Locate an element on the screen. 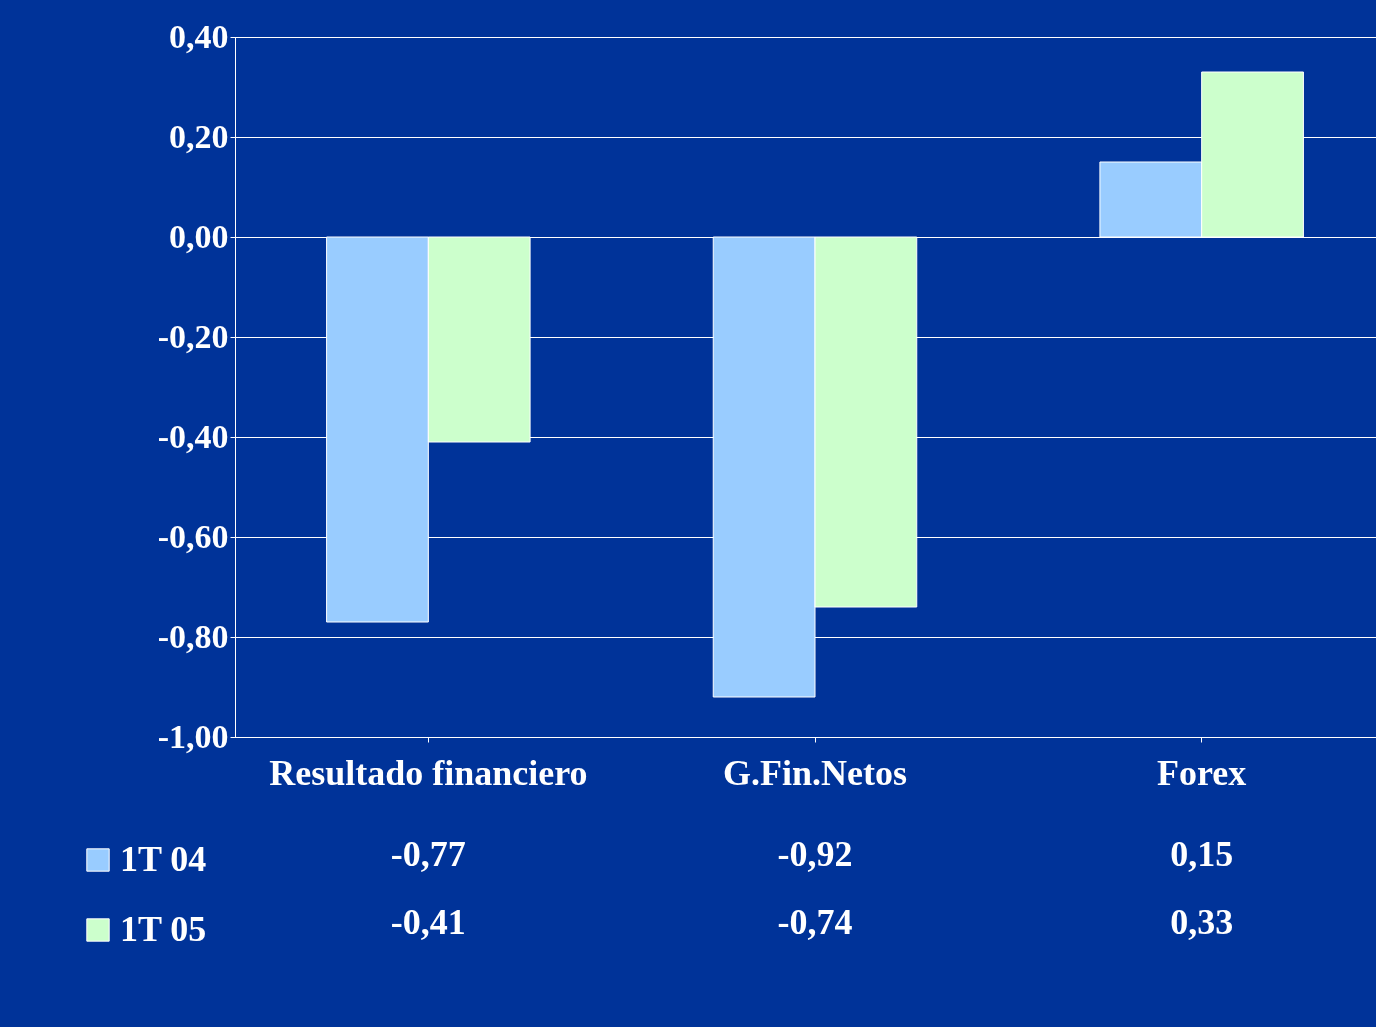  data-label: -0,77 is located at coordinates (428, 854).